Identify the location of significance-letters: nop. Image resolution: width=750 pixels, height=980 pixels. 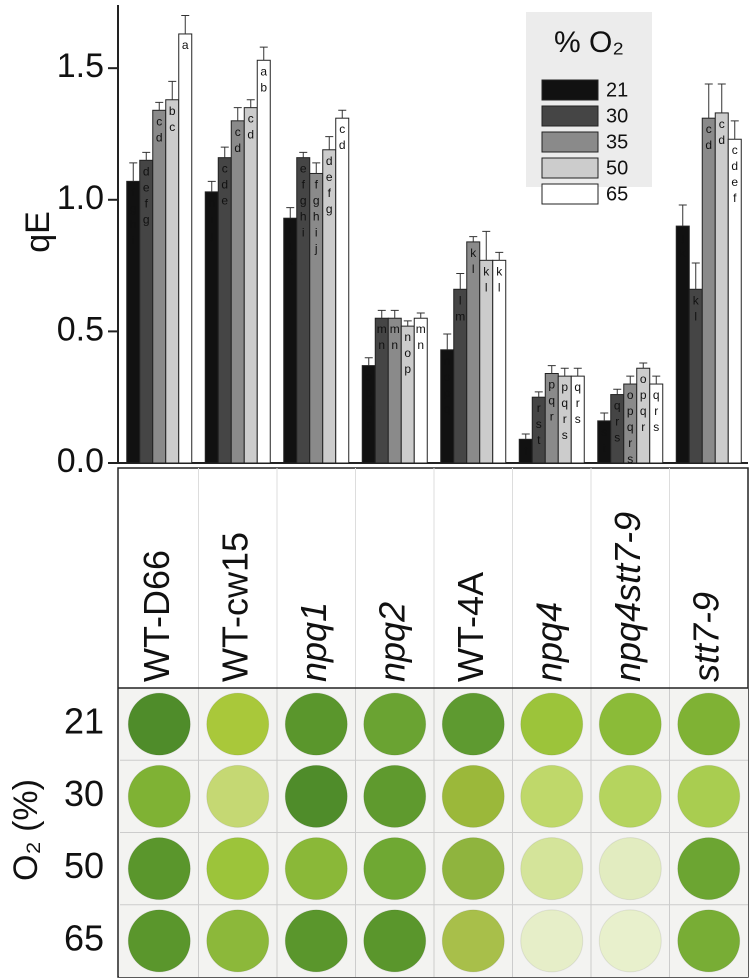
(408, 354).